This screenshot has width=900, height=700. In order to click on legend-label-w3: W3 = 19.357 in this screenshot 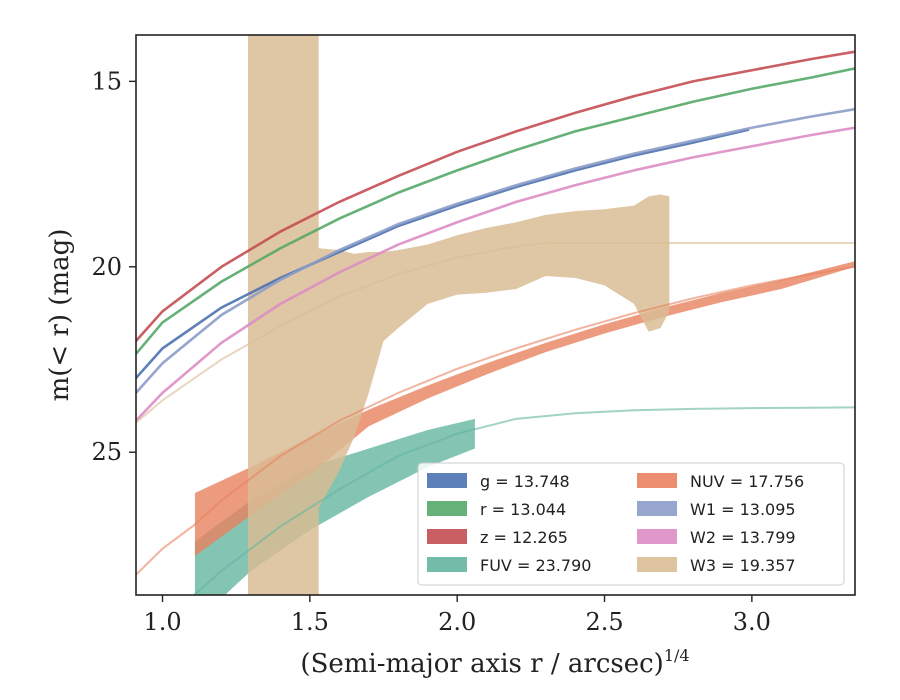, I will do `click(743, 565)`.